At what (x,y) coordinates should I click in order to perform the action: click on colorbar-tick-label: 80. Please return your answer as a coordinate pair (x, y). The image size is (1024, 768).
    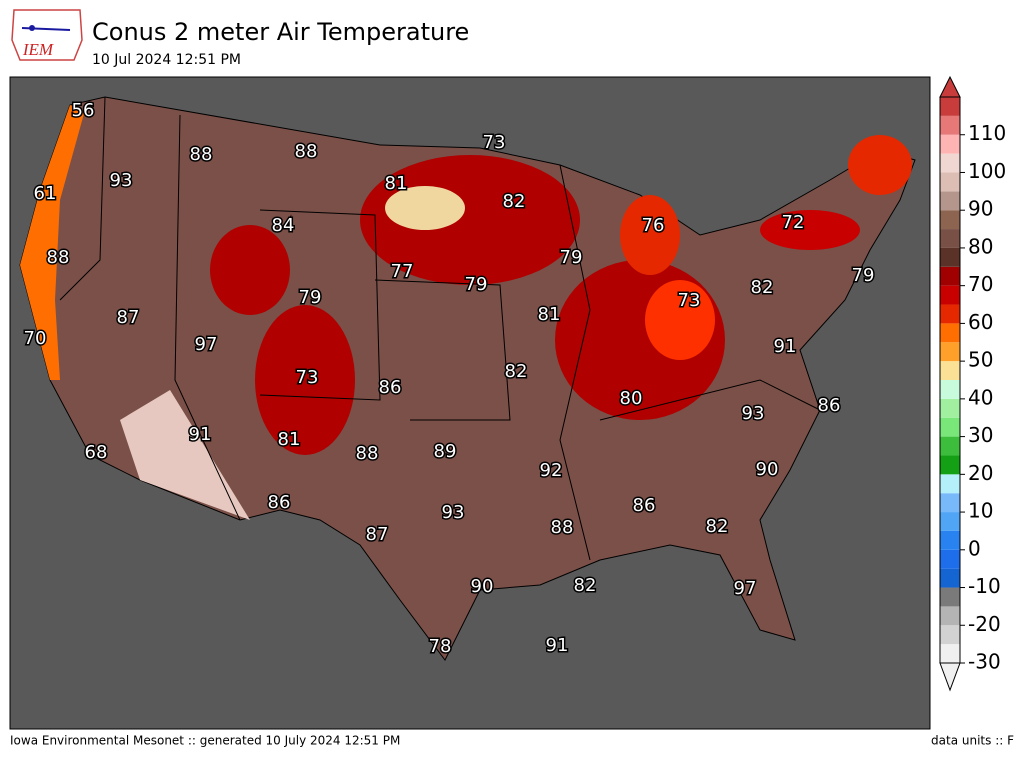
    Looking at the image, I should click on (980, 246).